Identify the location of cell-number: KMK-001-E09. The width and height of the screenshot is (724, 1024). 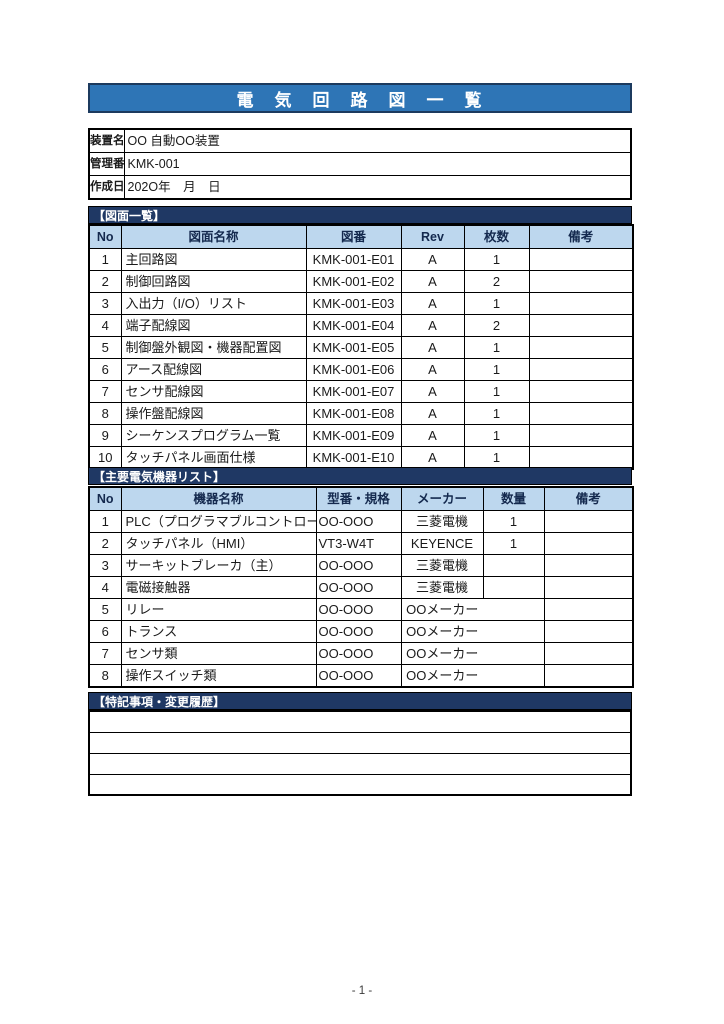
(353, 435).